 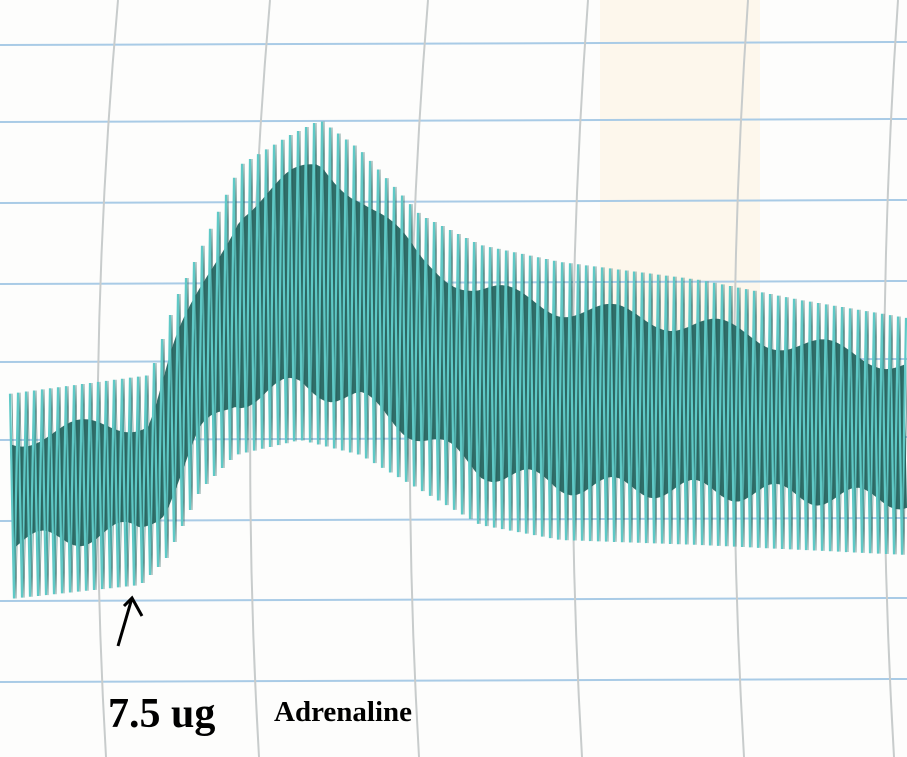 I want to click on drug-label: Adrenaline, so click(x=343, y=712).